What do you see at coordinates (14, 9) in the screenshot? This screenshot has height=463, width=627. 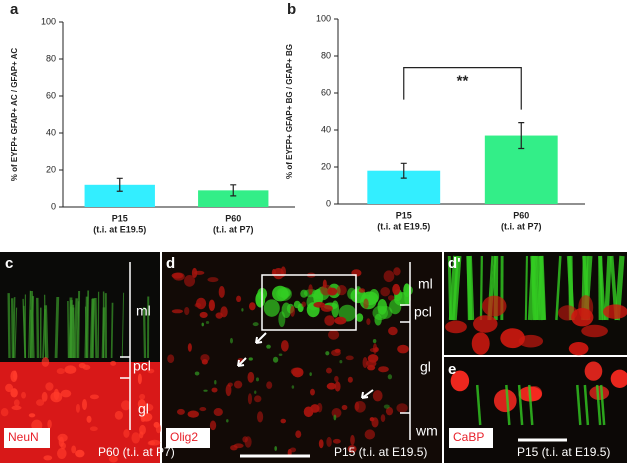 I see `panel-letter: a` at bounding box center [14, 9].